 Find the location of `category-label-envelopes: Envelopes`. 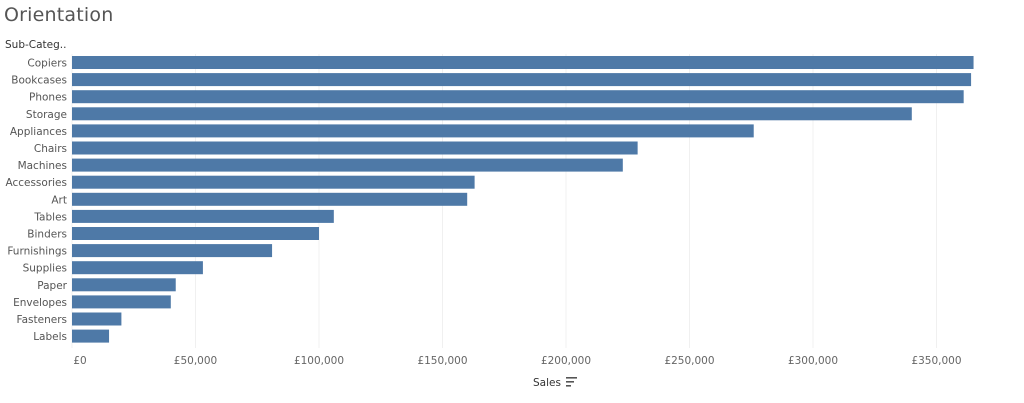

category-label-envelopes: Envelopes is located at coordinates (40, 303).